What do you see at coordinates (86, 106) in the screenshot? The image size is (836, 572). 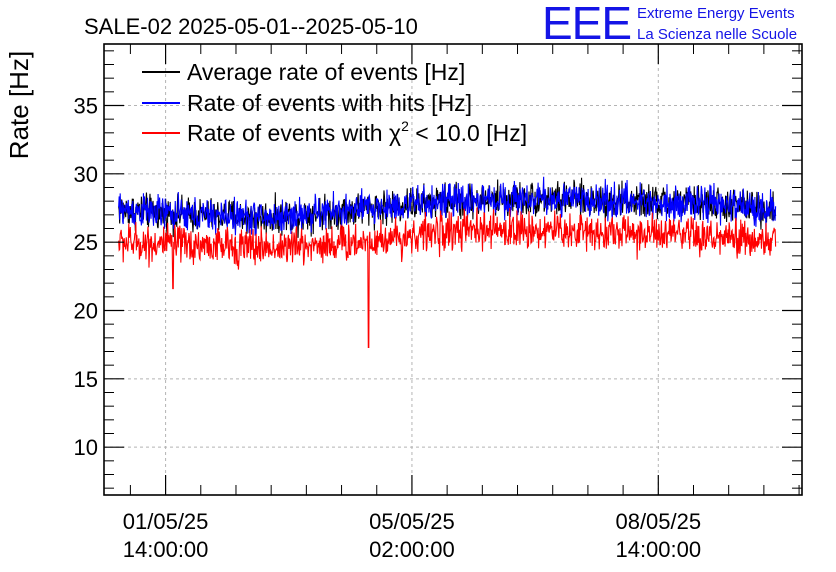 I see `y-tick-label: 35` at bounding box center [86, 106].